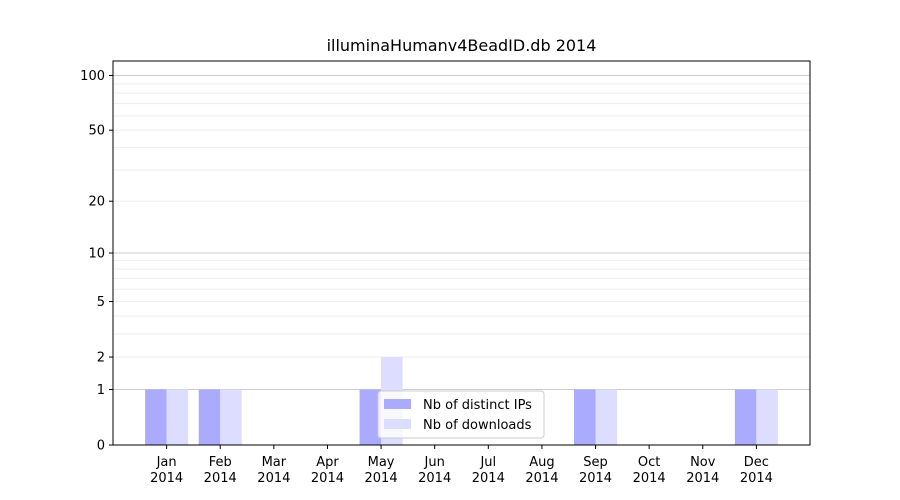  I want to click on y-axis: 0 1 2 5 10 20 50 100, so click(96, 261).